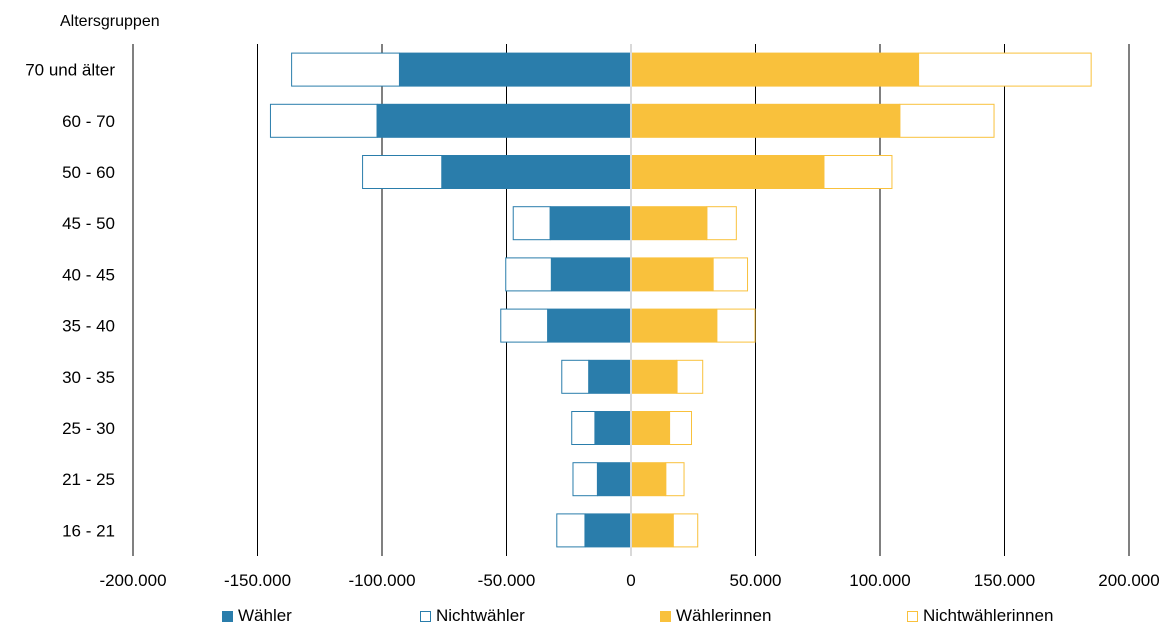  I want to click on legend-label: Nichtwählerinnen, so click(988, 615).